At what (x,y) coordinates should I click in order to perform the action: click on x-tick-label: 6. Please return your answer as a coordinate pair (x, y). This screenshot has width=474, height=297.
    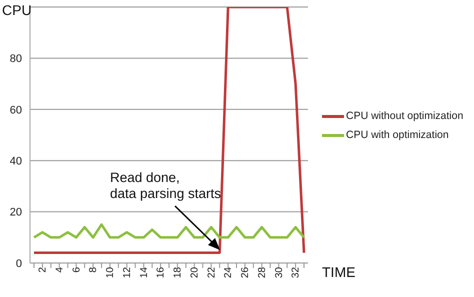
    Looking at the image, I should click on (76, 269).